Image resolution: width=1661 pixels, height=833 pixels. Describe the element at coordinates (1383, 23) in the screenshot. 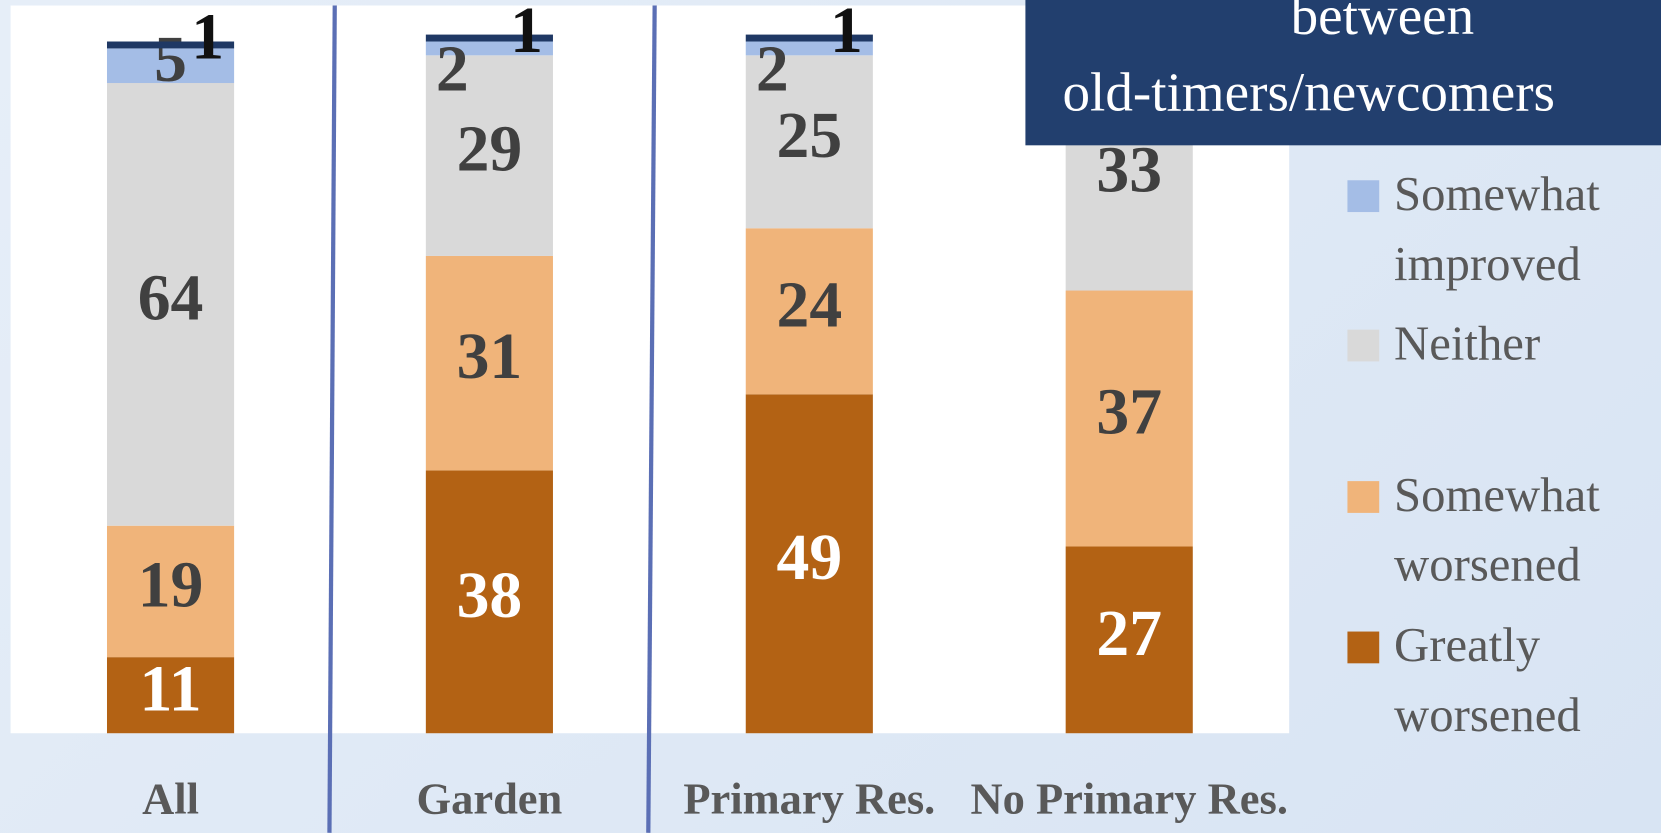

I see `chart-title: between` at that location.